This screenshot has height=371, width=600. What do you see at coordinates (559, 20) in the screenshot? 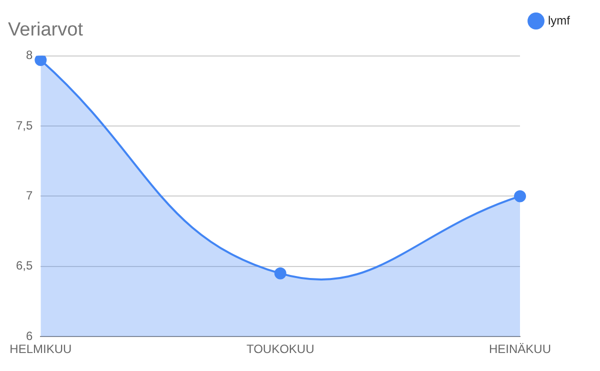
I see `legend-label: lymf` at bounding box center [559, 20].